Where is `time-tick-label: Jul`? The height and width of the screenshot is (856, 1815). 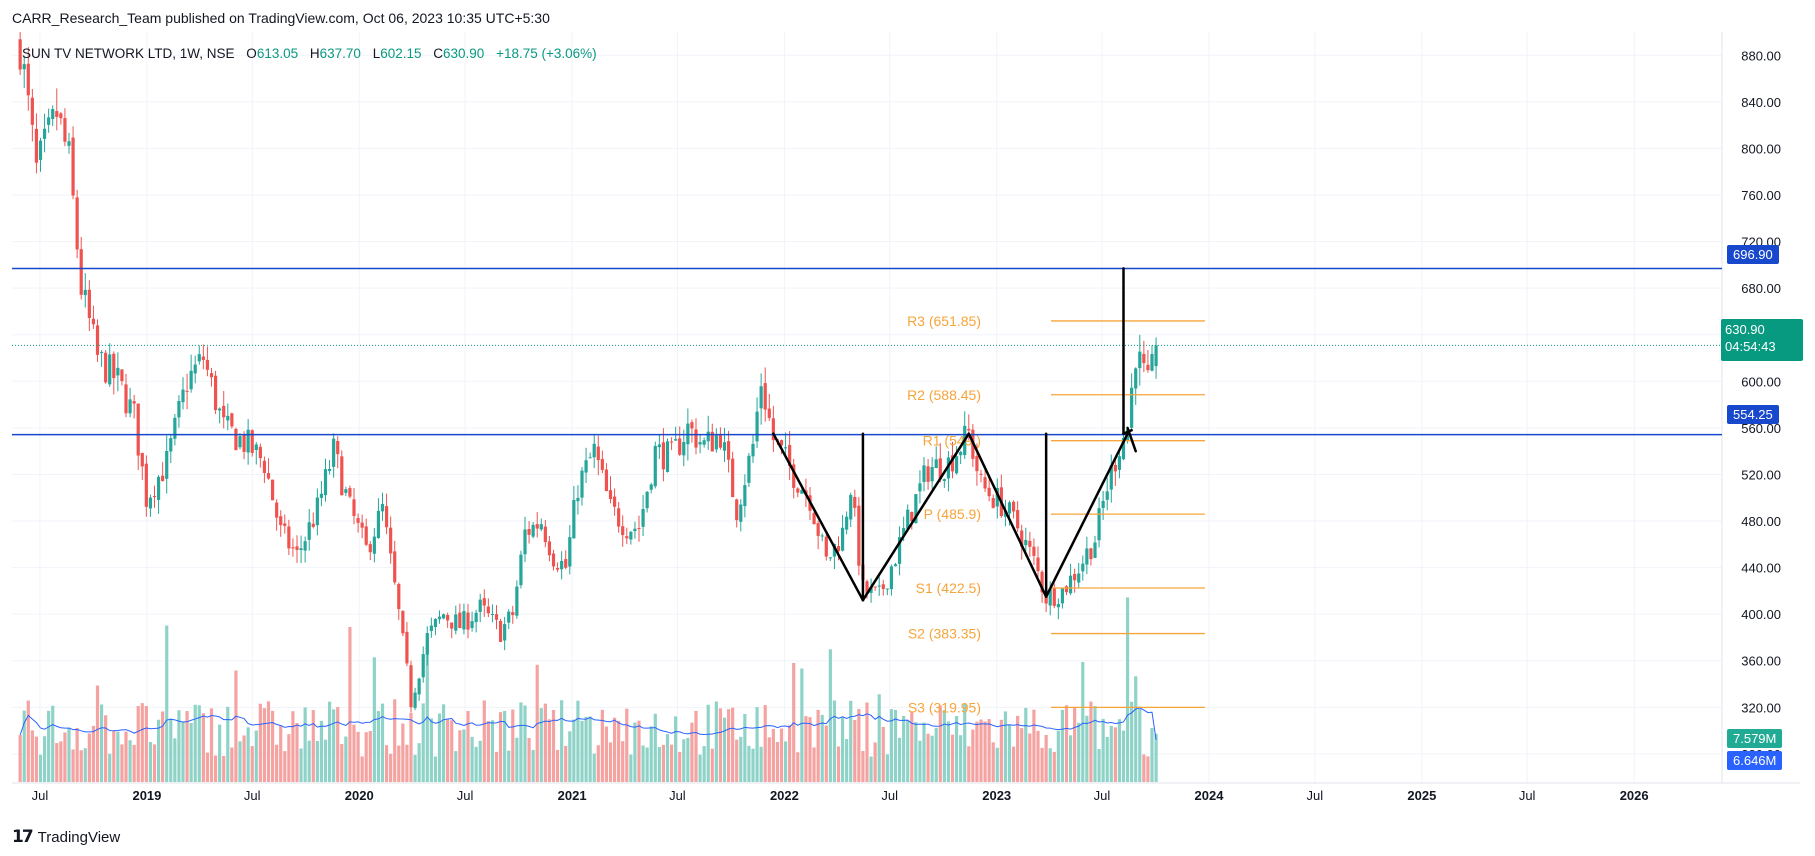 time-tick-label: Jul is located at coordinates (889, 795).